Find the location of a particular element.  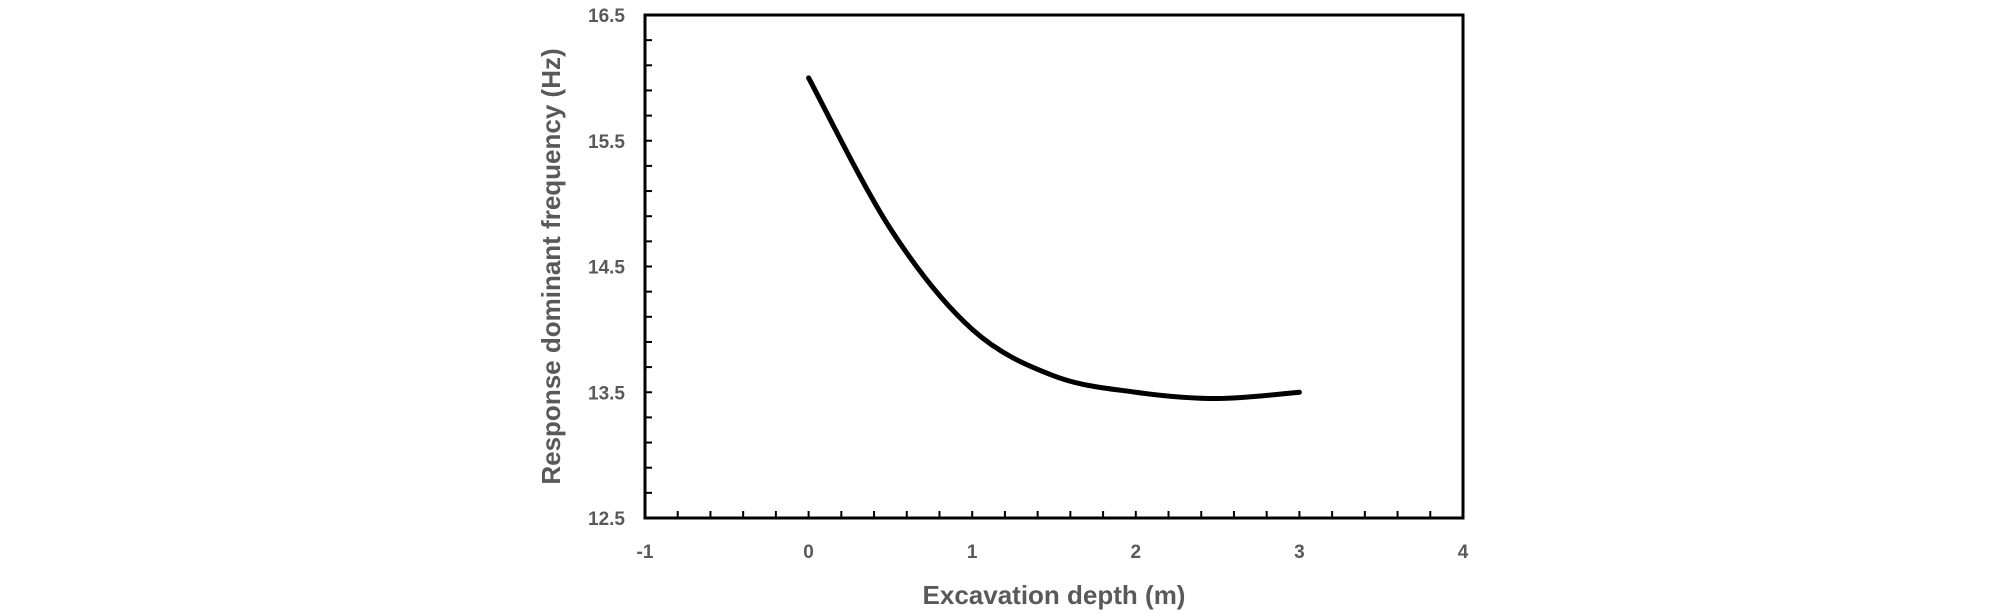

y-axis-tick-labels: 12.5 13.5 14.5 15.5 16.5 is located at coordinates (606, 268).